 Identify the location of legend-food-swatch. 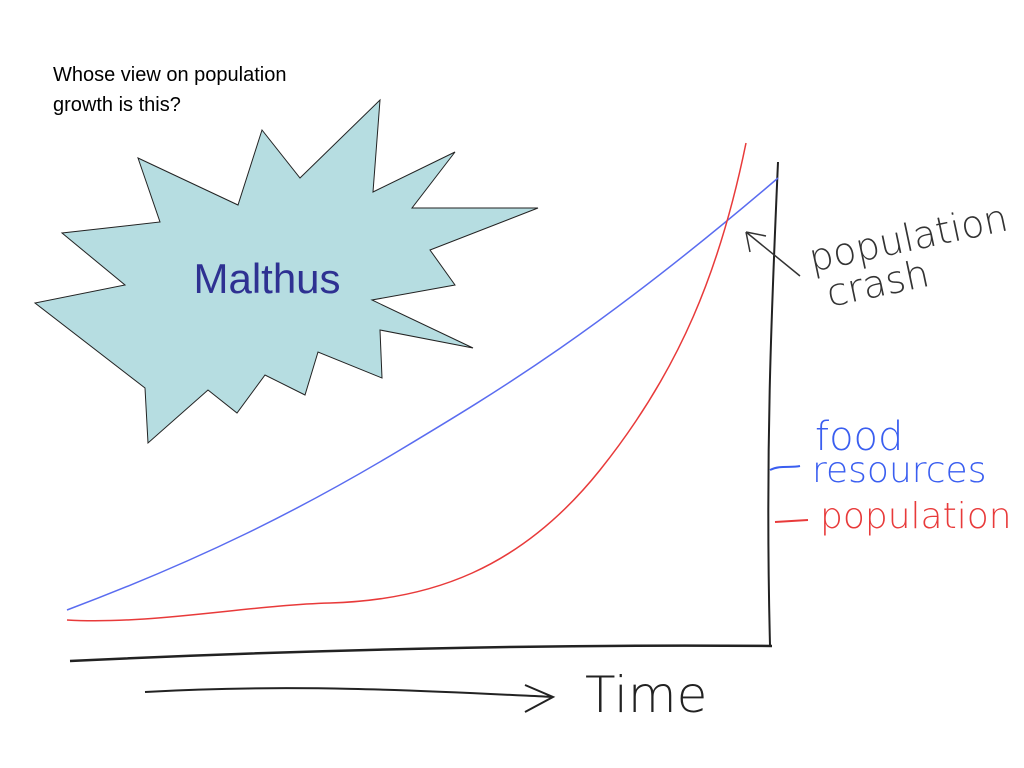
(785, 468).